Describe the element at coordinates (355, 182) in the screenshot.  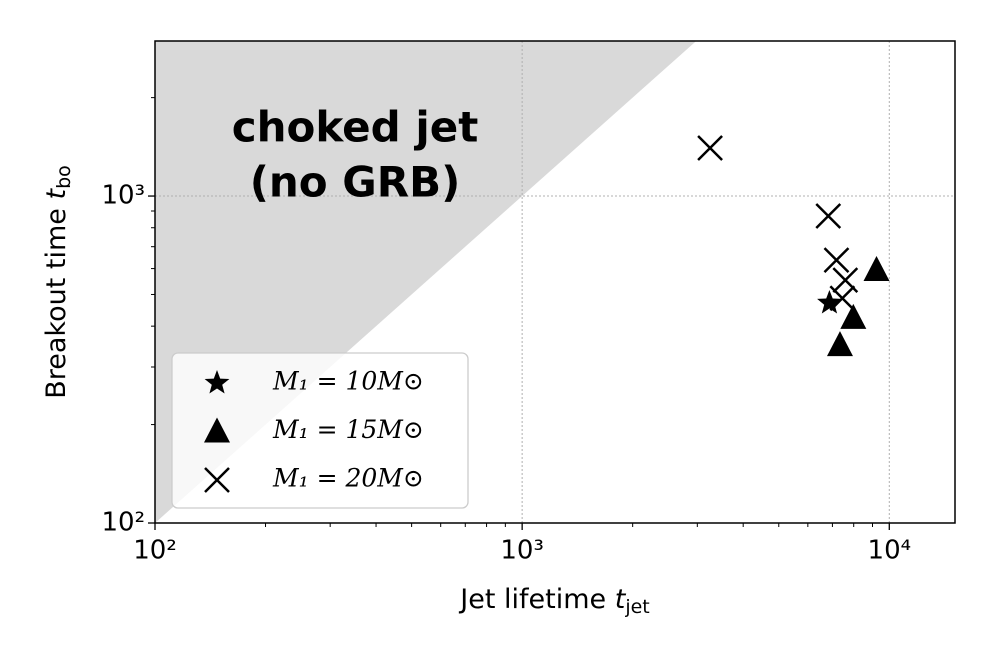
I see `annotation: (no GRB)` at that location.